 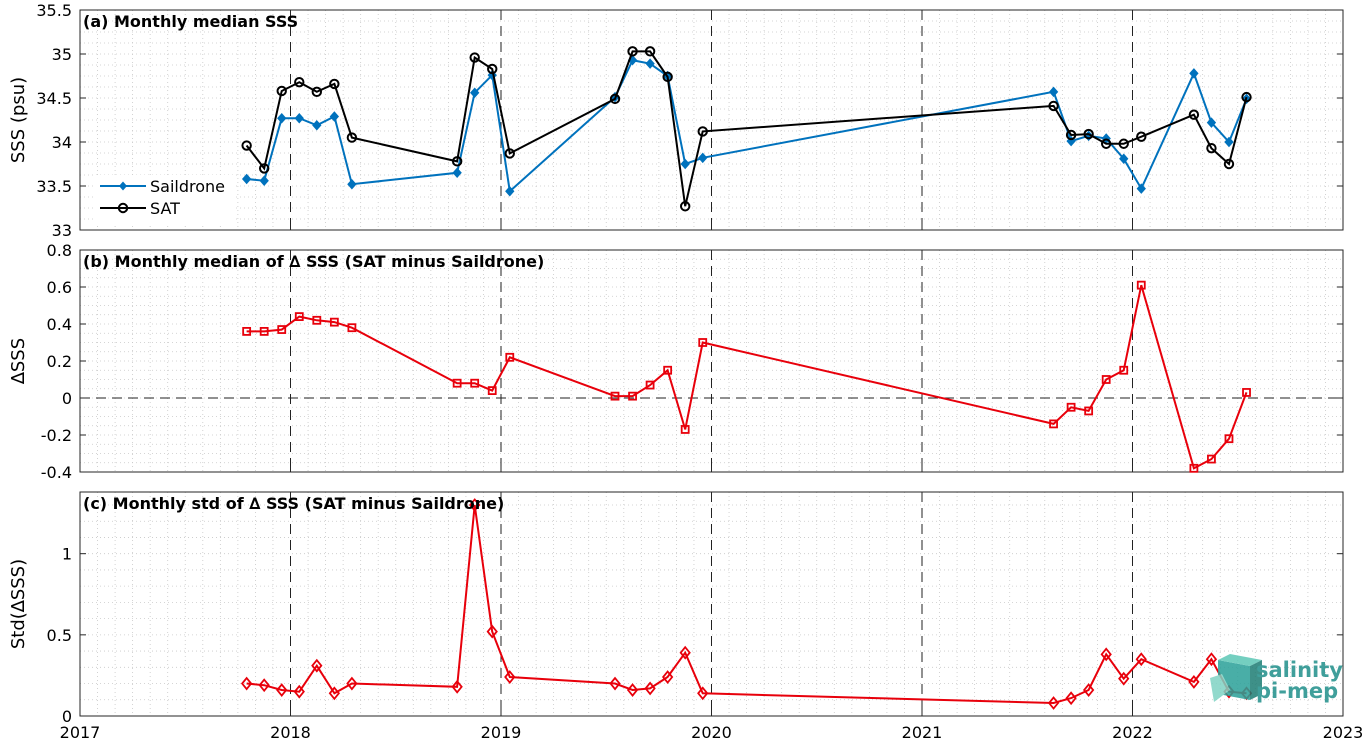 What do you see at coordinates (18, 604) in the screenshot?
I see `y-axis-label: Std(∆SSS)` at bounding box center [18, 604].